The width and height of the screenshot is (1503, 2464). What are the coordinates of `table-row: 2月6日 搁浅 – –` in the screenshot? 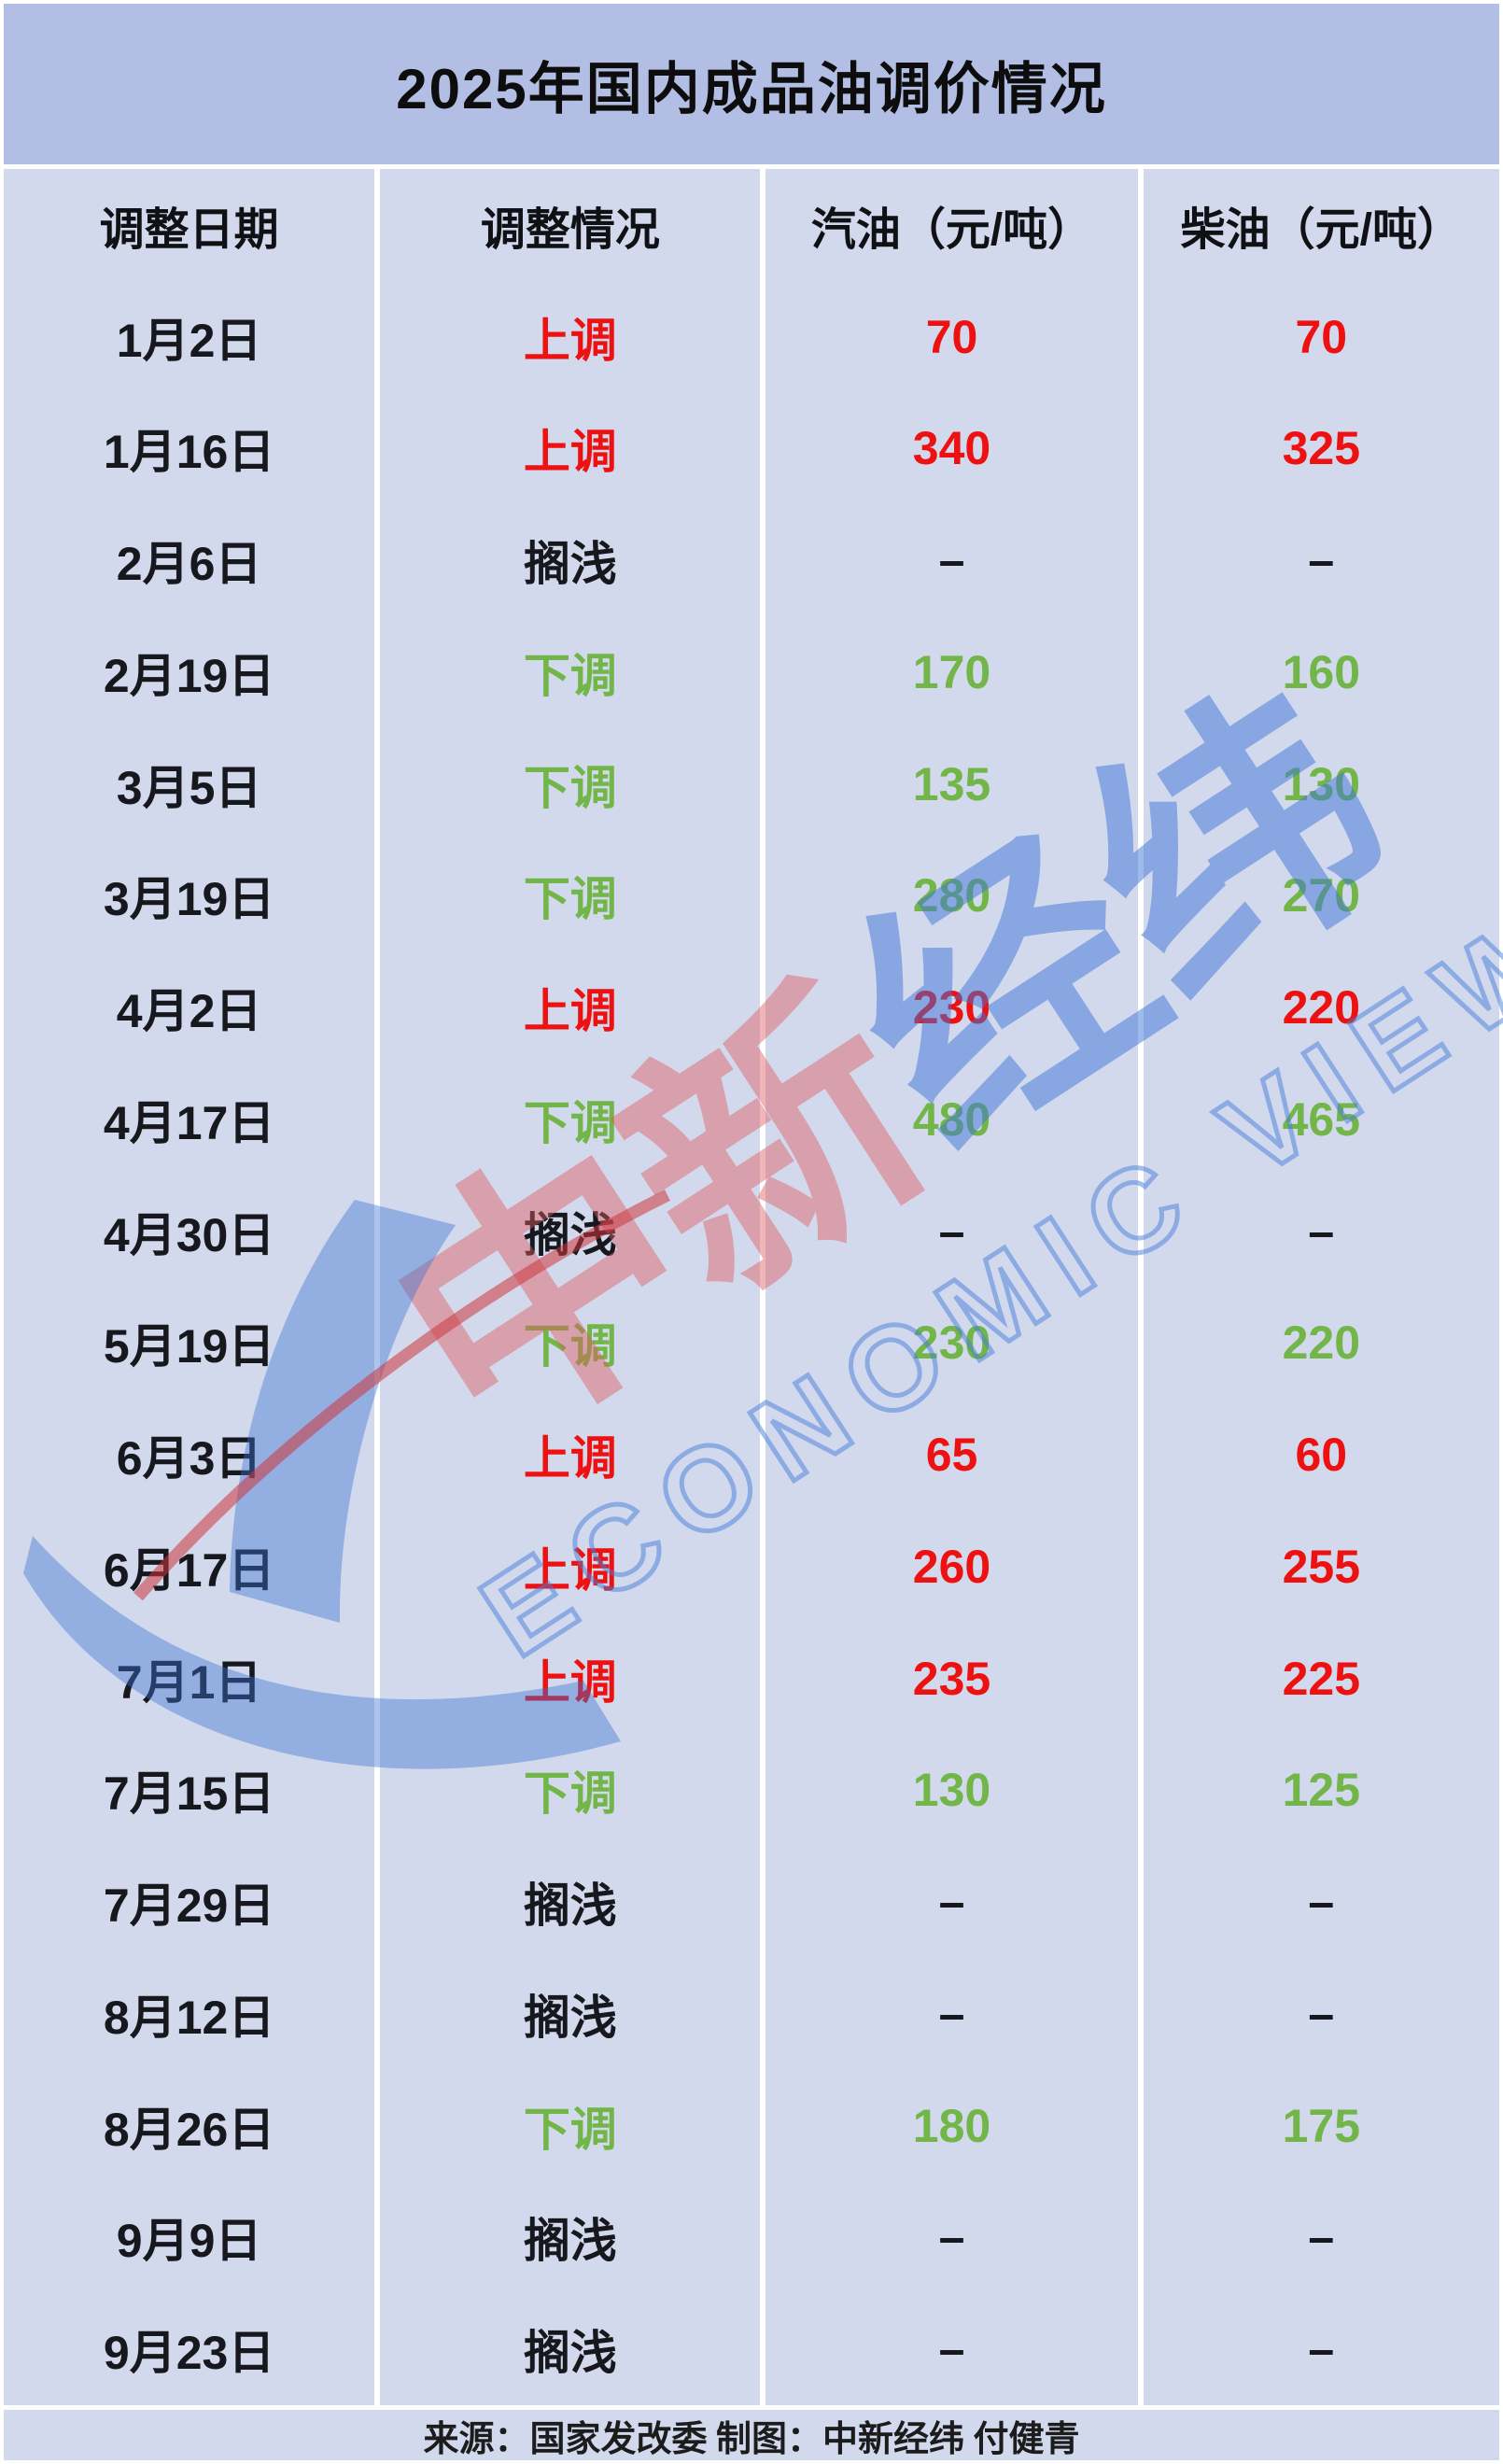 It's located at (752, 560).